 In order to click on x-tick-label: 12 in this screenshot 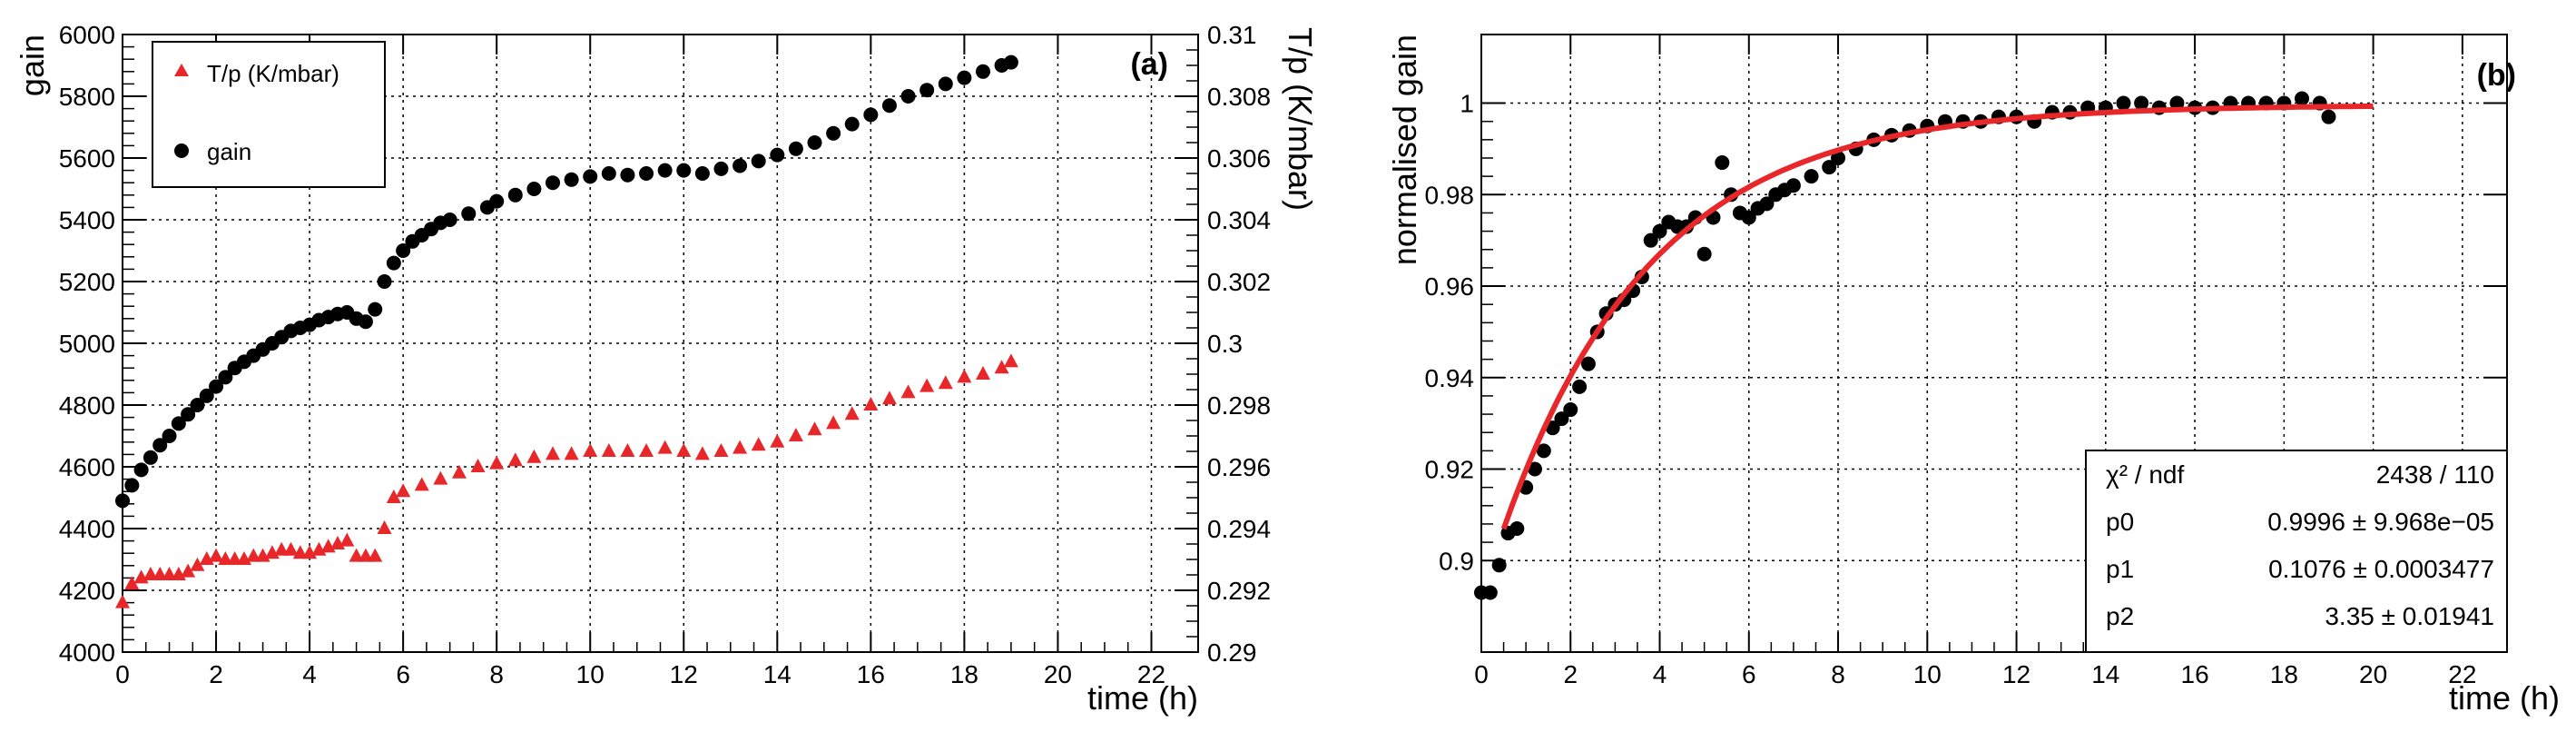, I will do `click(2016, 674)`.